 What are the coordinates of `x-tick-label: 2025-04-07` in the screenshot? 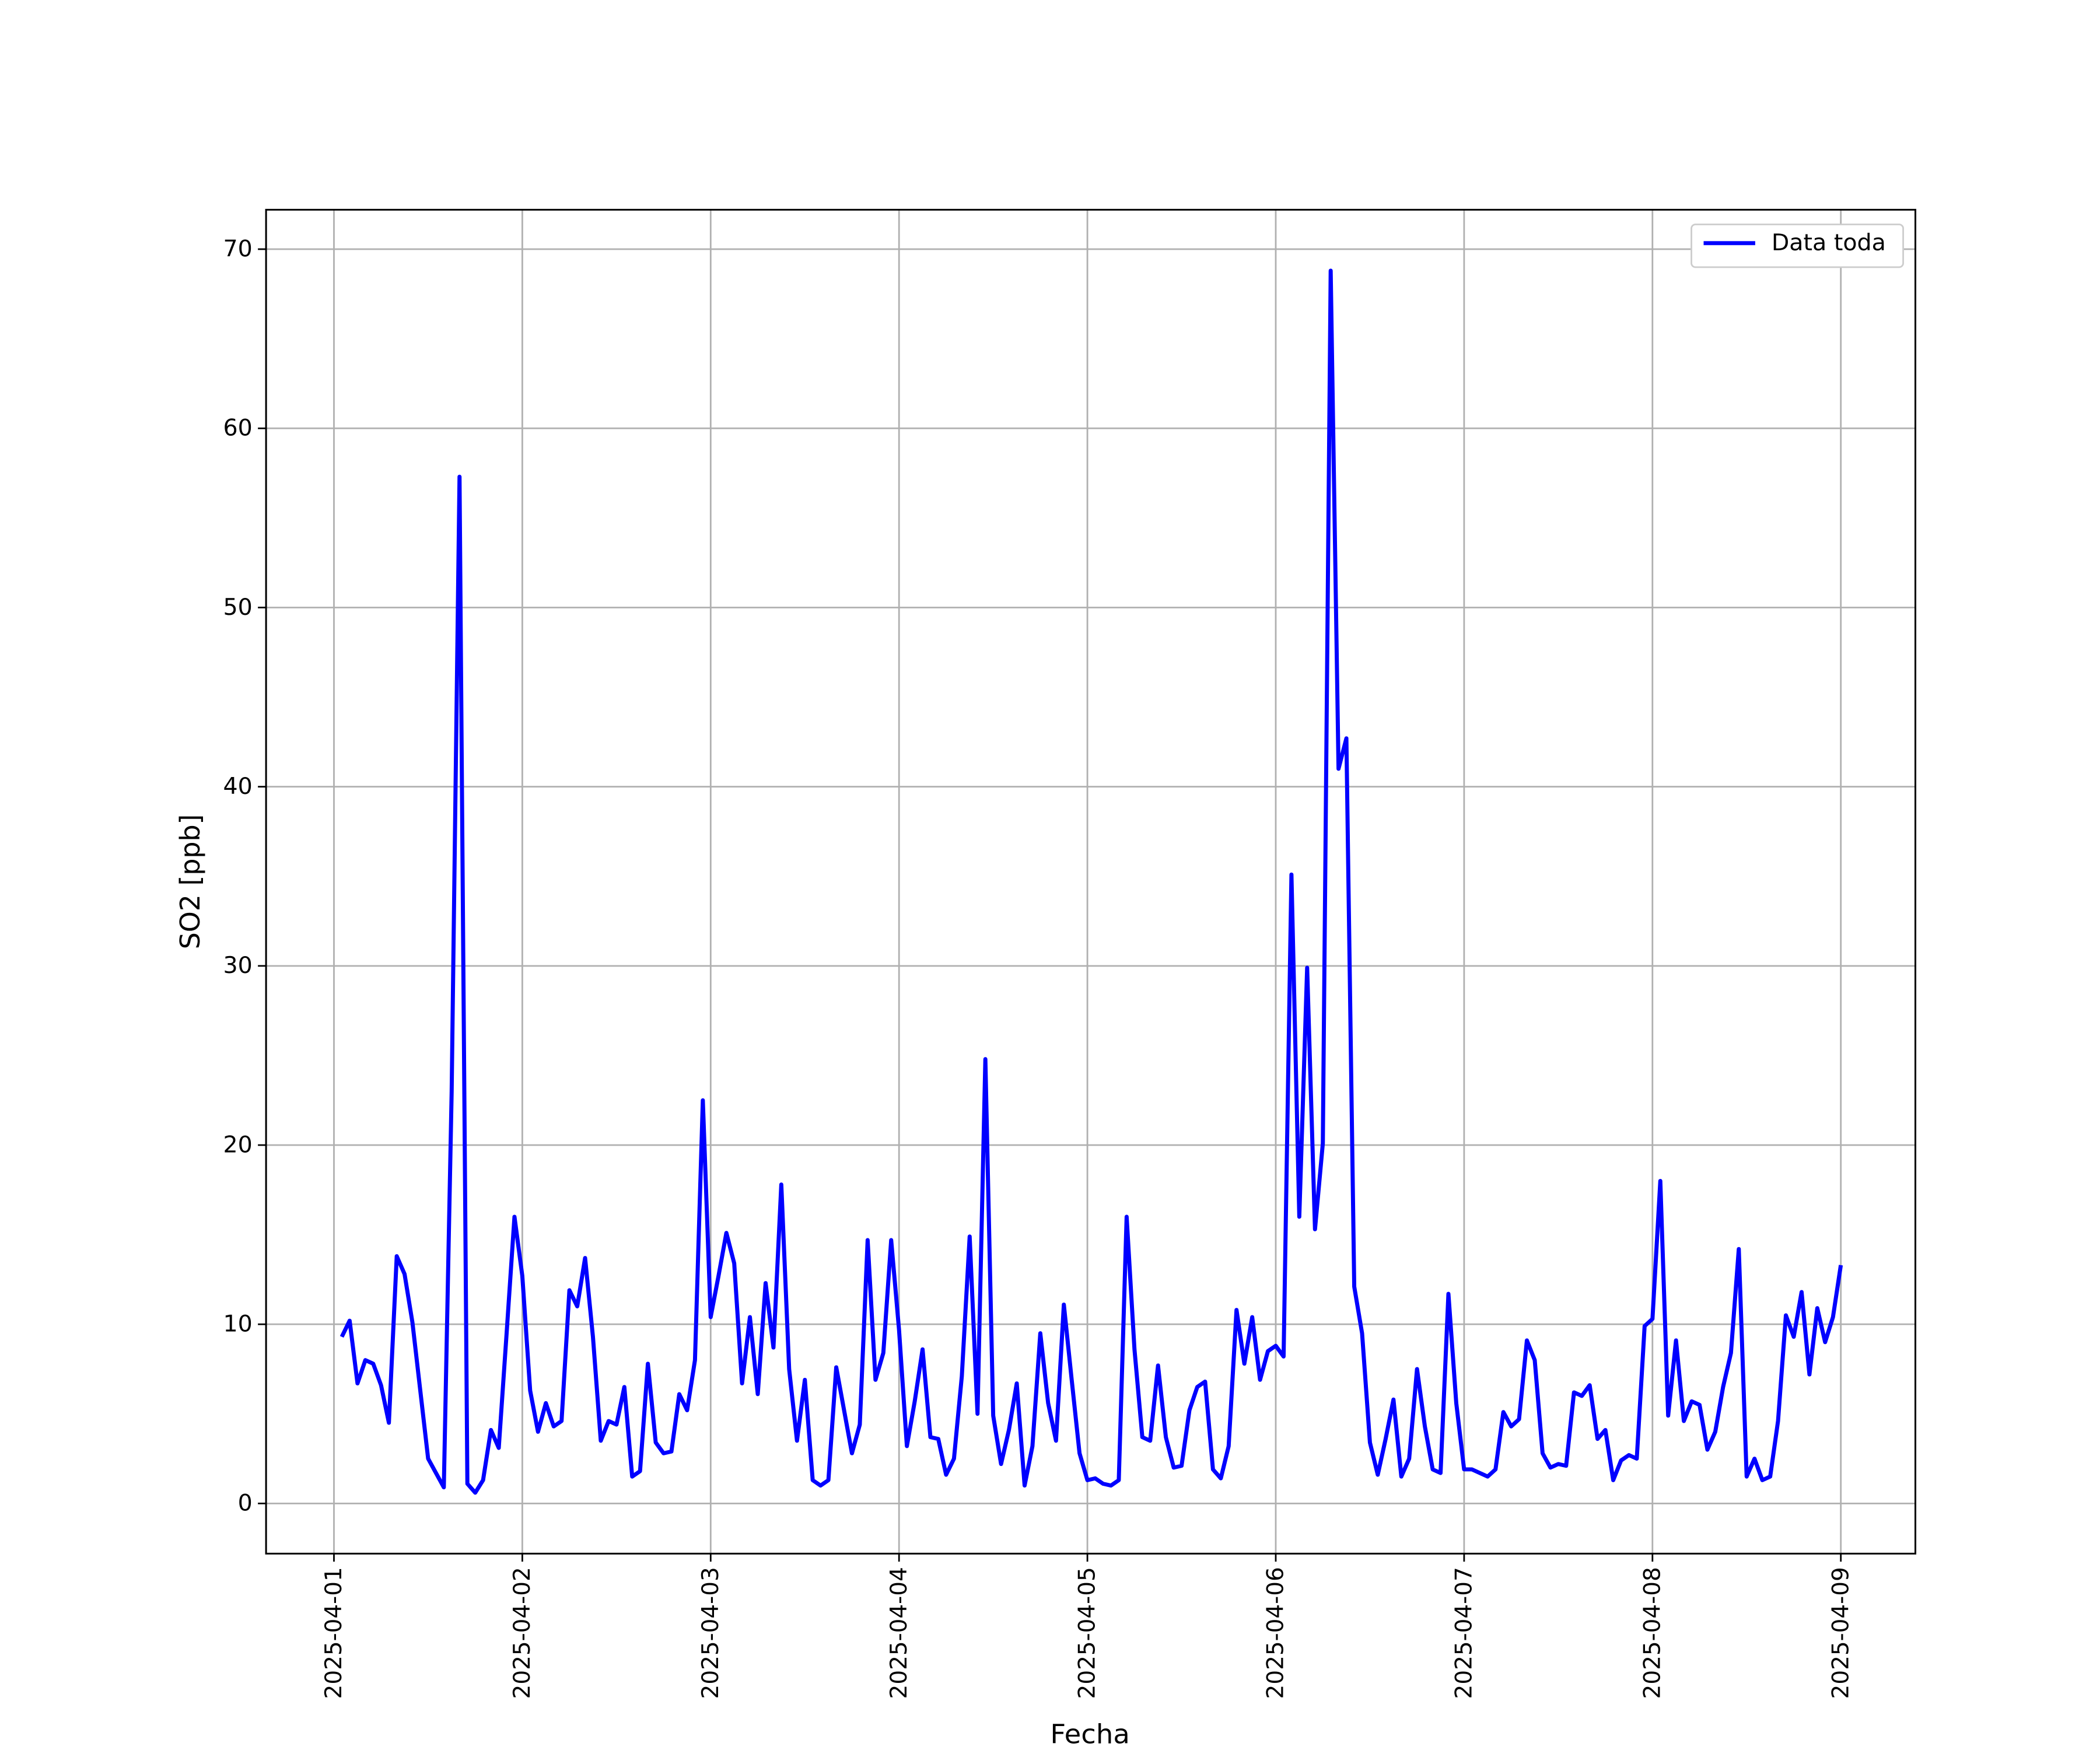 It's located at (1464, 1633).